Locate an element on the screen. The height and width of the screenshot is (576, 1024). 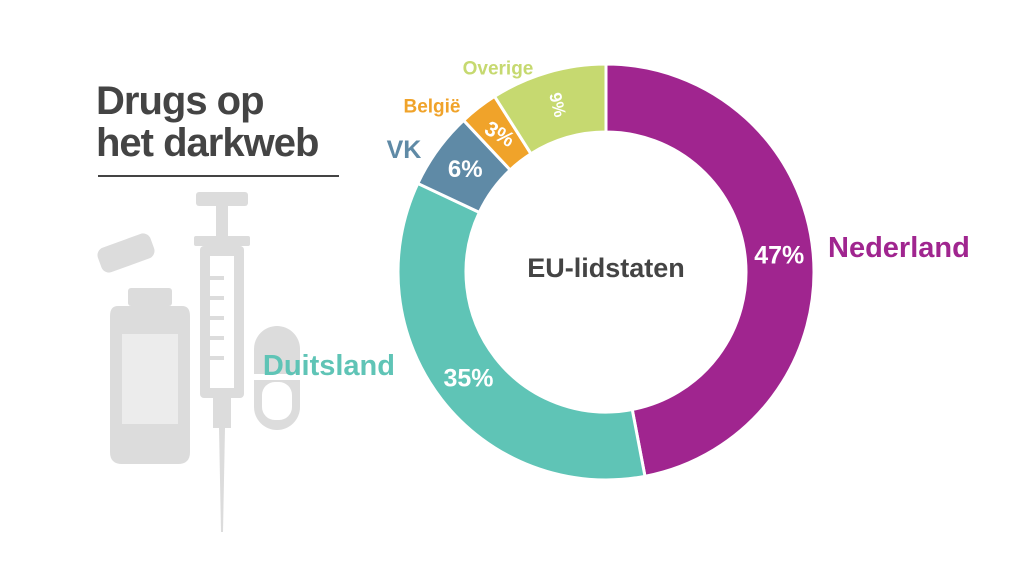
center-label: EU-lidstaten is located at coordinates (606, 268).